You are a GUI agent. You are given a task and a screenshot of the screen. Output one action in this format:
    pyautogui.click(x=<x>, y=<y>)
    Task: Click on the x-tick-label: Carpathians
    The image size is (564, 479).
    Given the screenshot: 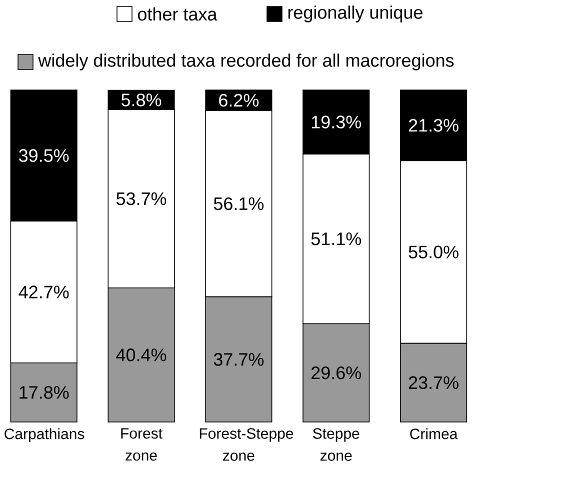 What is the action you would take?
    pyautogui.click(x=44, y=435)
    